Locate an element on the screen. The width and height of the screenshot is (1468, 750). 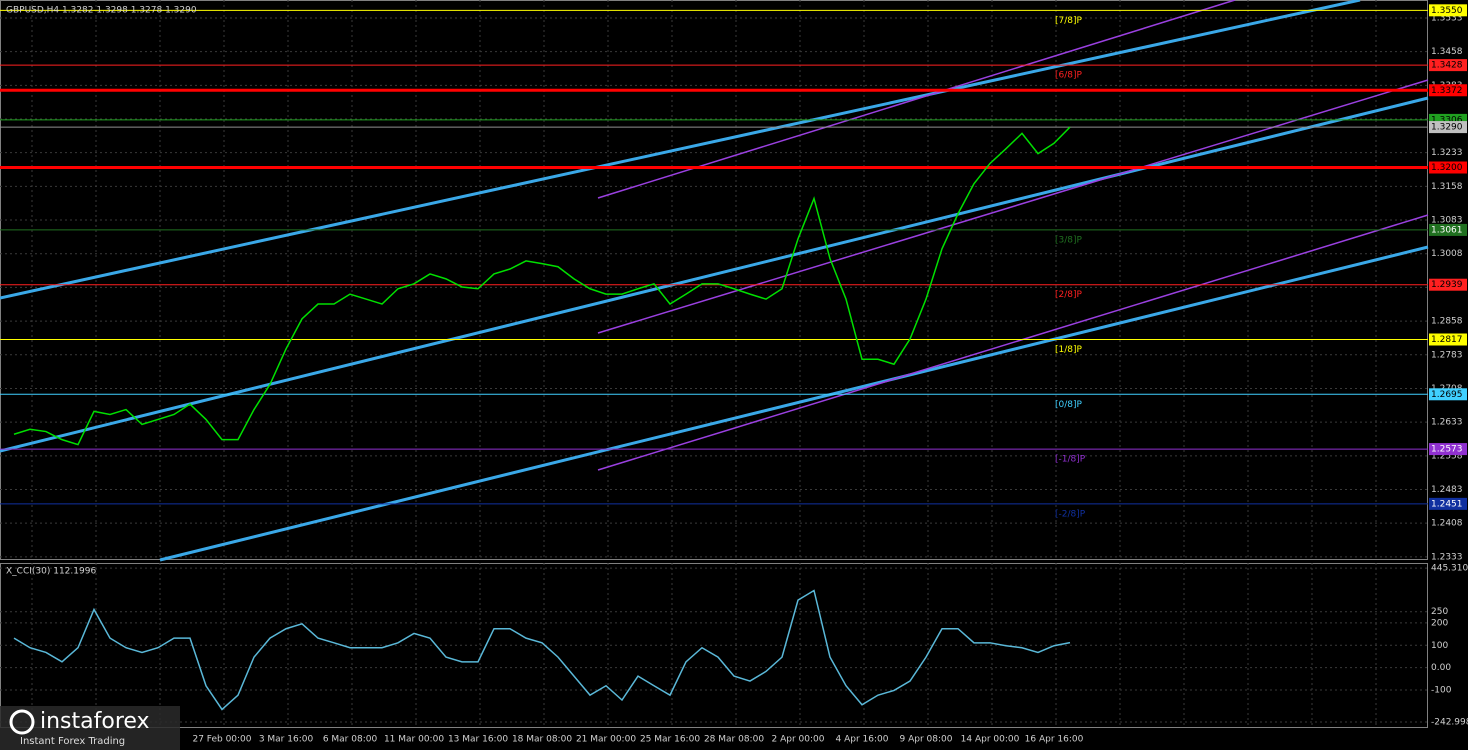
level-tag: [0/8]P is located at coordinates (1069, 405).